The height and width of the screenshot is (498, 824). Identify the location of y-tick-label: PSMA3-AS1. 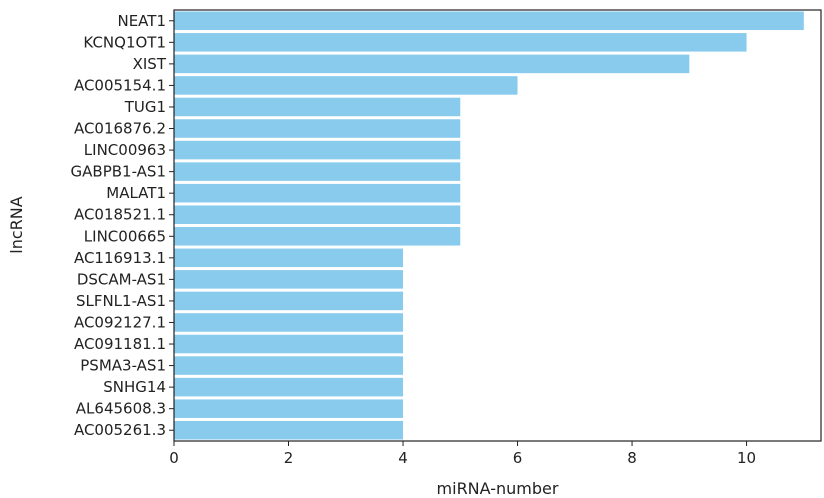
(123, 366).